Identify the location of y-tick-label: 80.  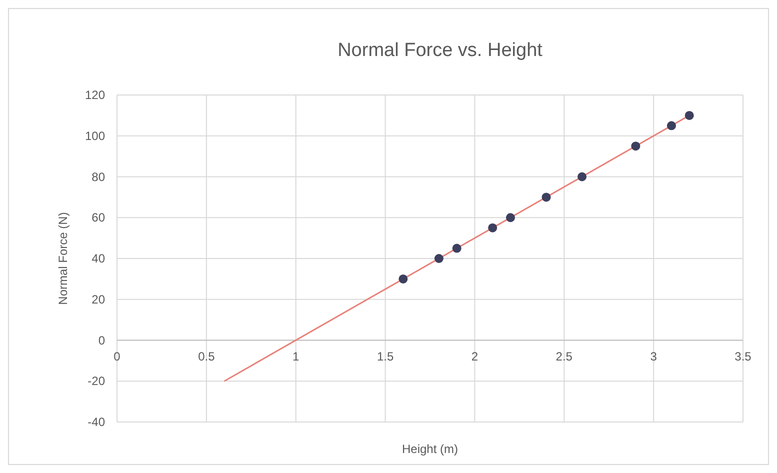
(99, 177).